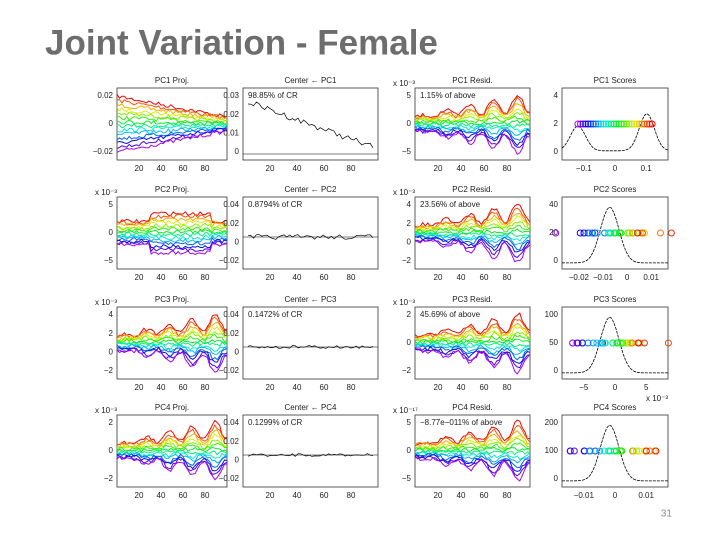 This screenshot has width=720, height=540. What do you see at coordinates (553, 232) in the screenshot?
I see `y-tick-label: 20` at bounding box center [553, 232].